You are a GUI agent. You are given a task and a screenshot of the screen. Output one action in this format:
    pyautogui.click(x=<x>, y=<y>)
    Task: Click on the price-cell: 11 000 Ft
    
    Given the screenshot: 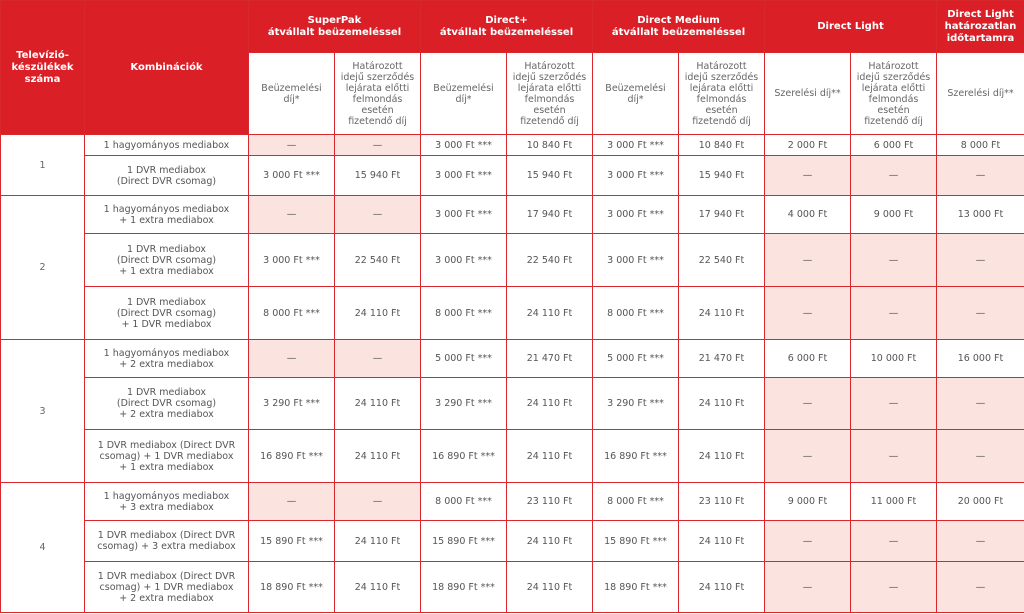 What is the action you would take?
    pyautogui.click(x=893, y=501)
    